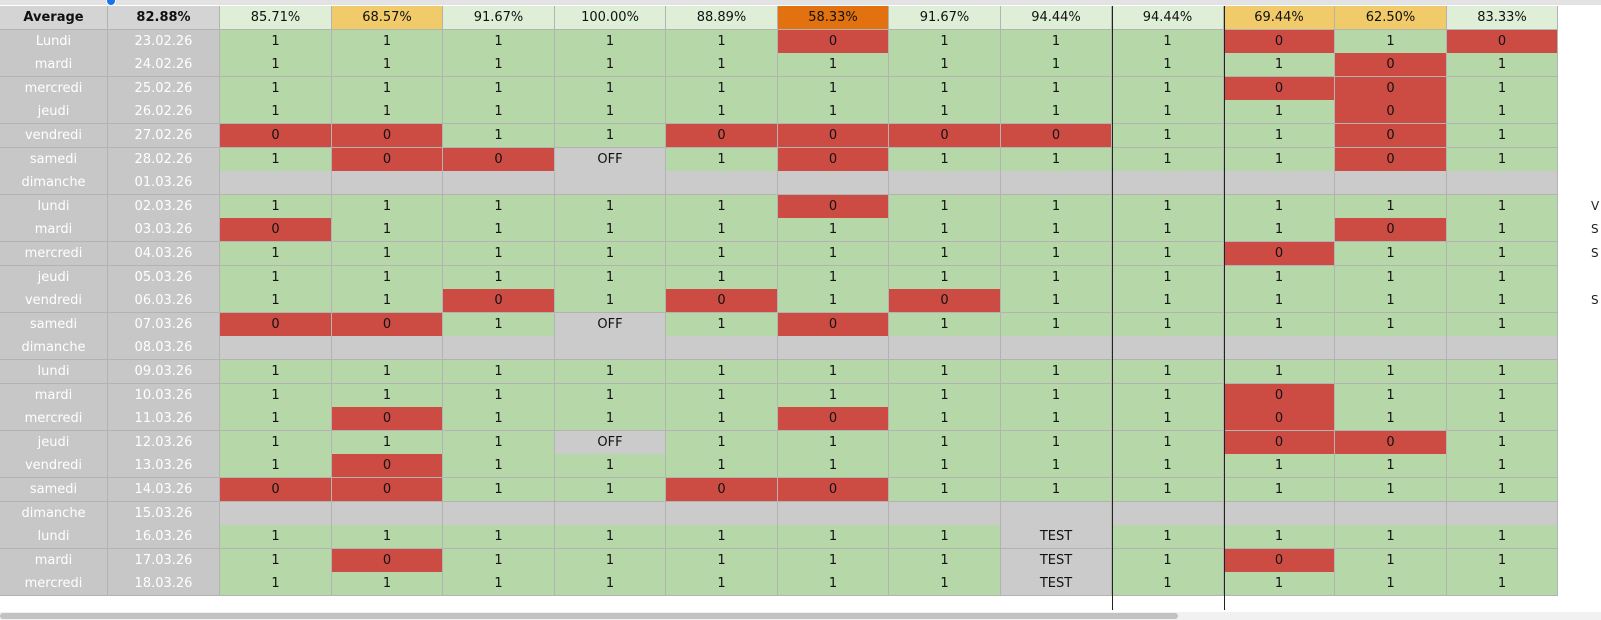 The height and width of the screenshot is (620, 1601). Describe the element at coordinates (164, 490) in the screenshot. I see `date-cell: 14.03.26` at that location.